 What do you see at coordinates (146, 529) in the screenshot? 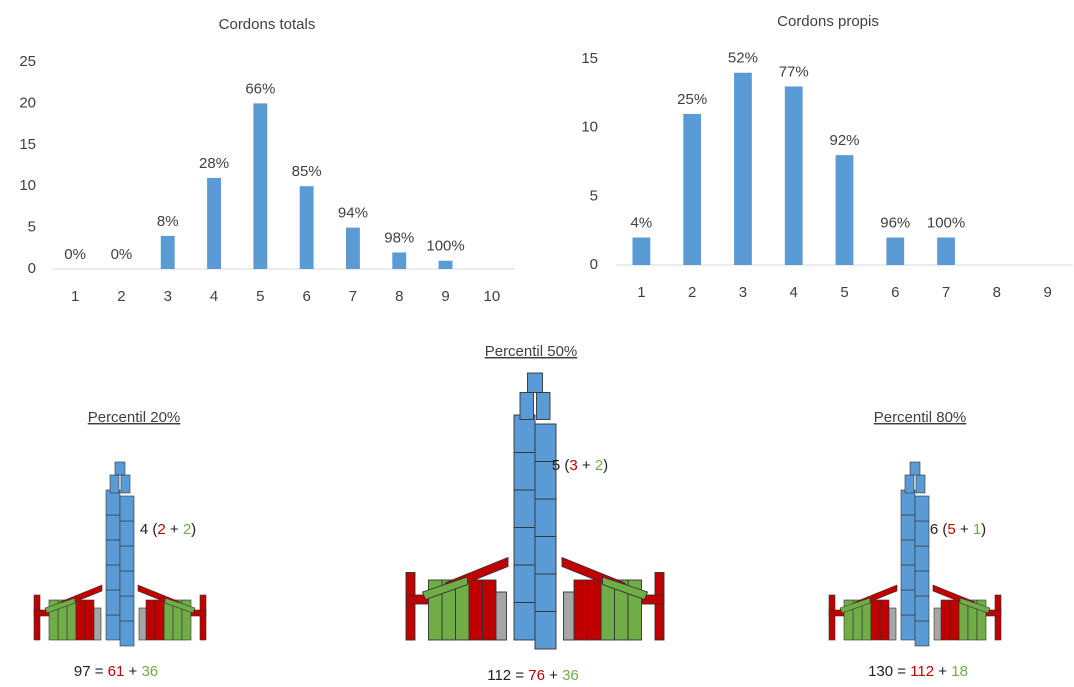
I see `formula-part: 4` at bounding box center [146, 529].